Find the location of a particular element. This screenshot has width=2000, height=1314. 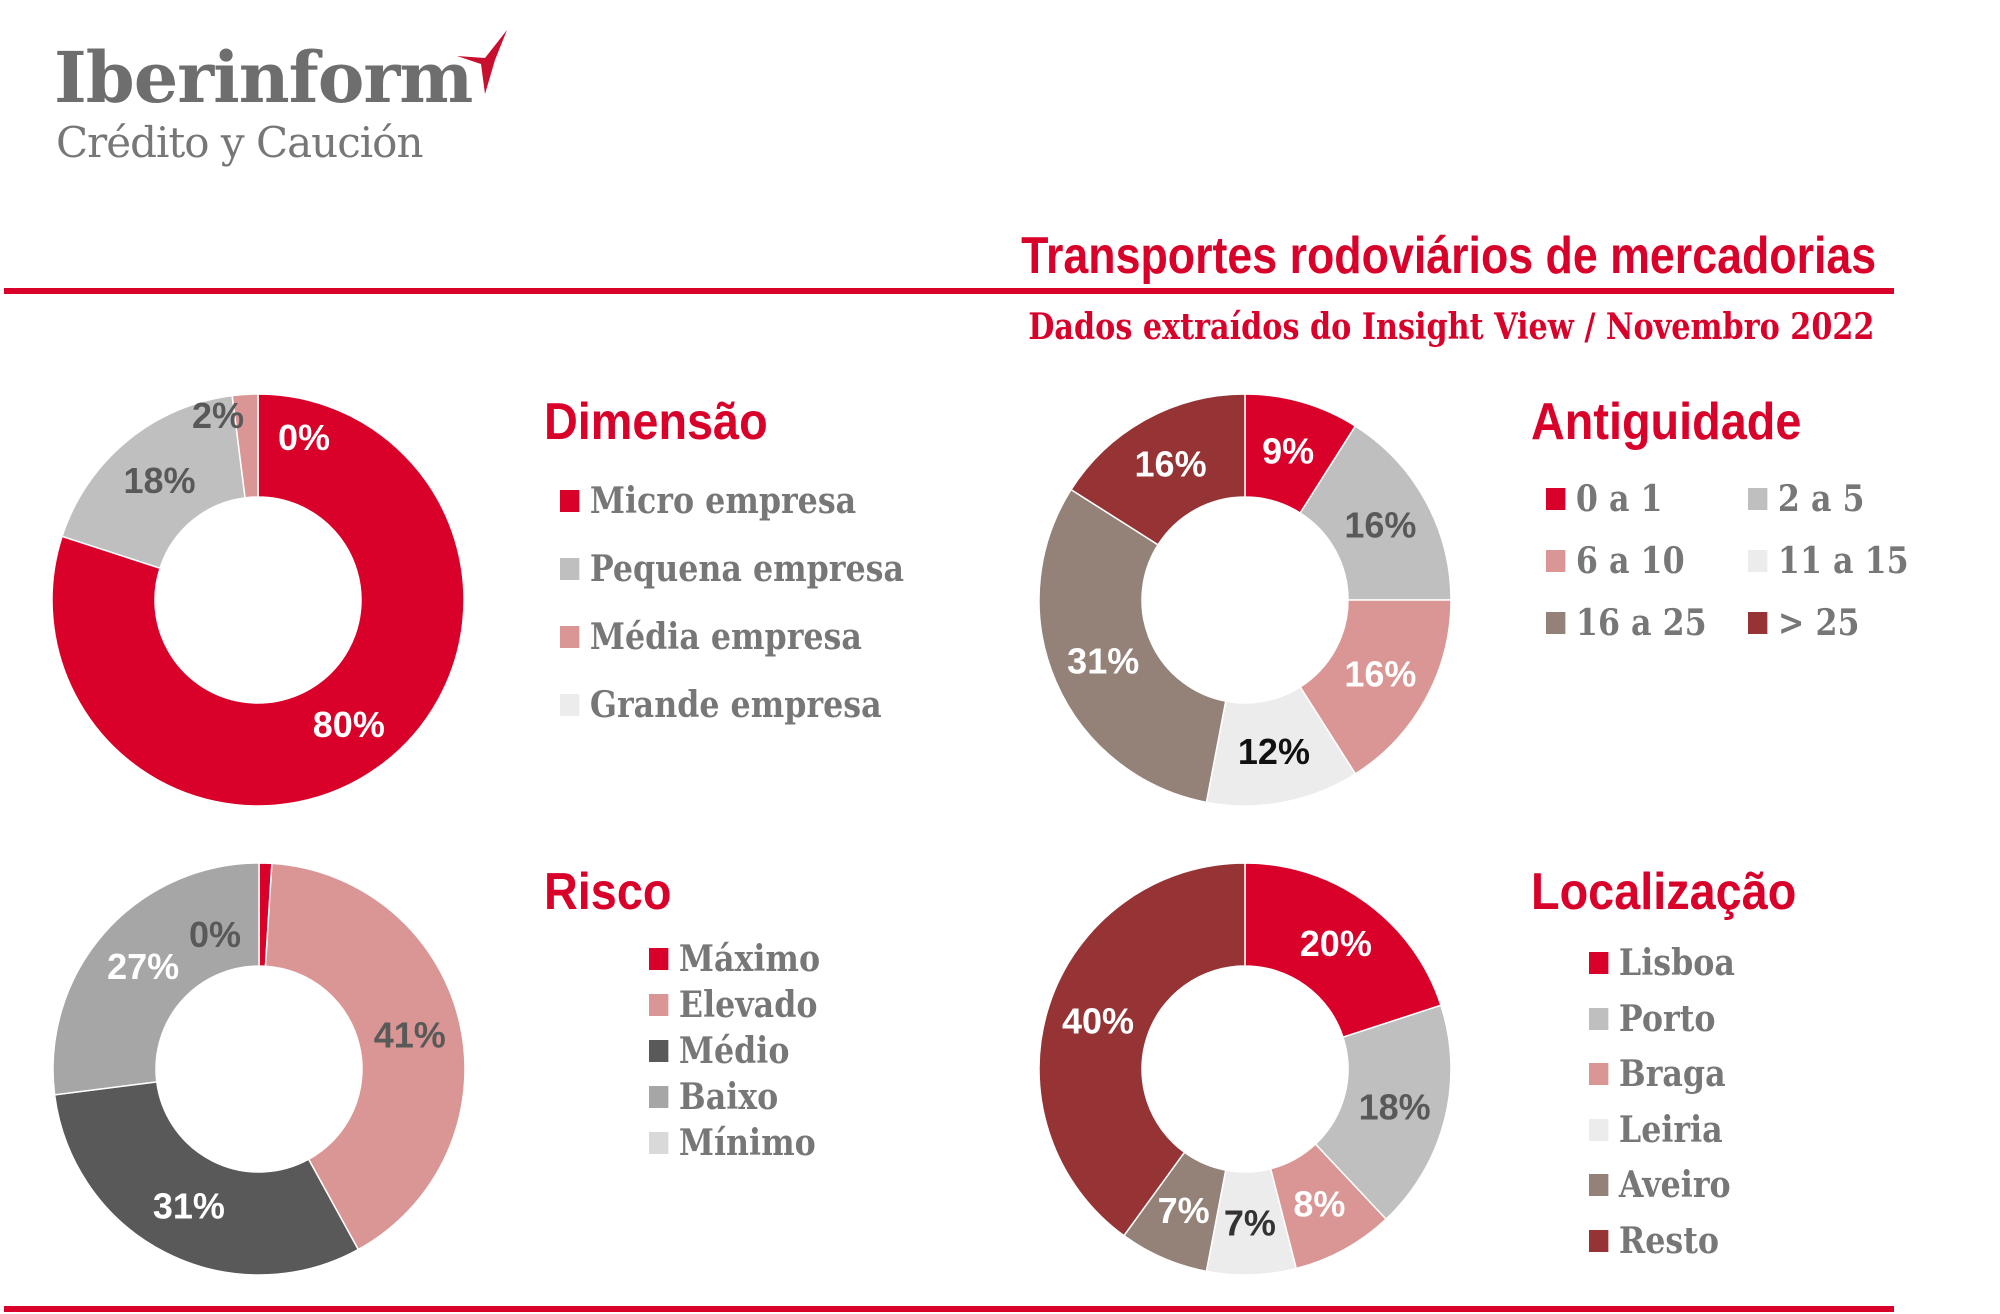

legend-label: Média empresa is located at coordinates (725, 637).